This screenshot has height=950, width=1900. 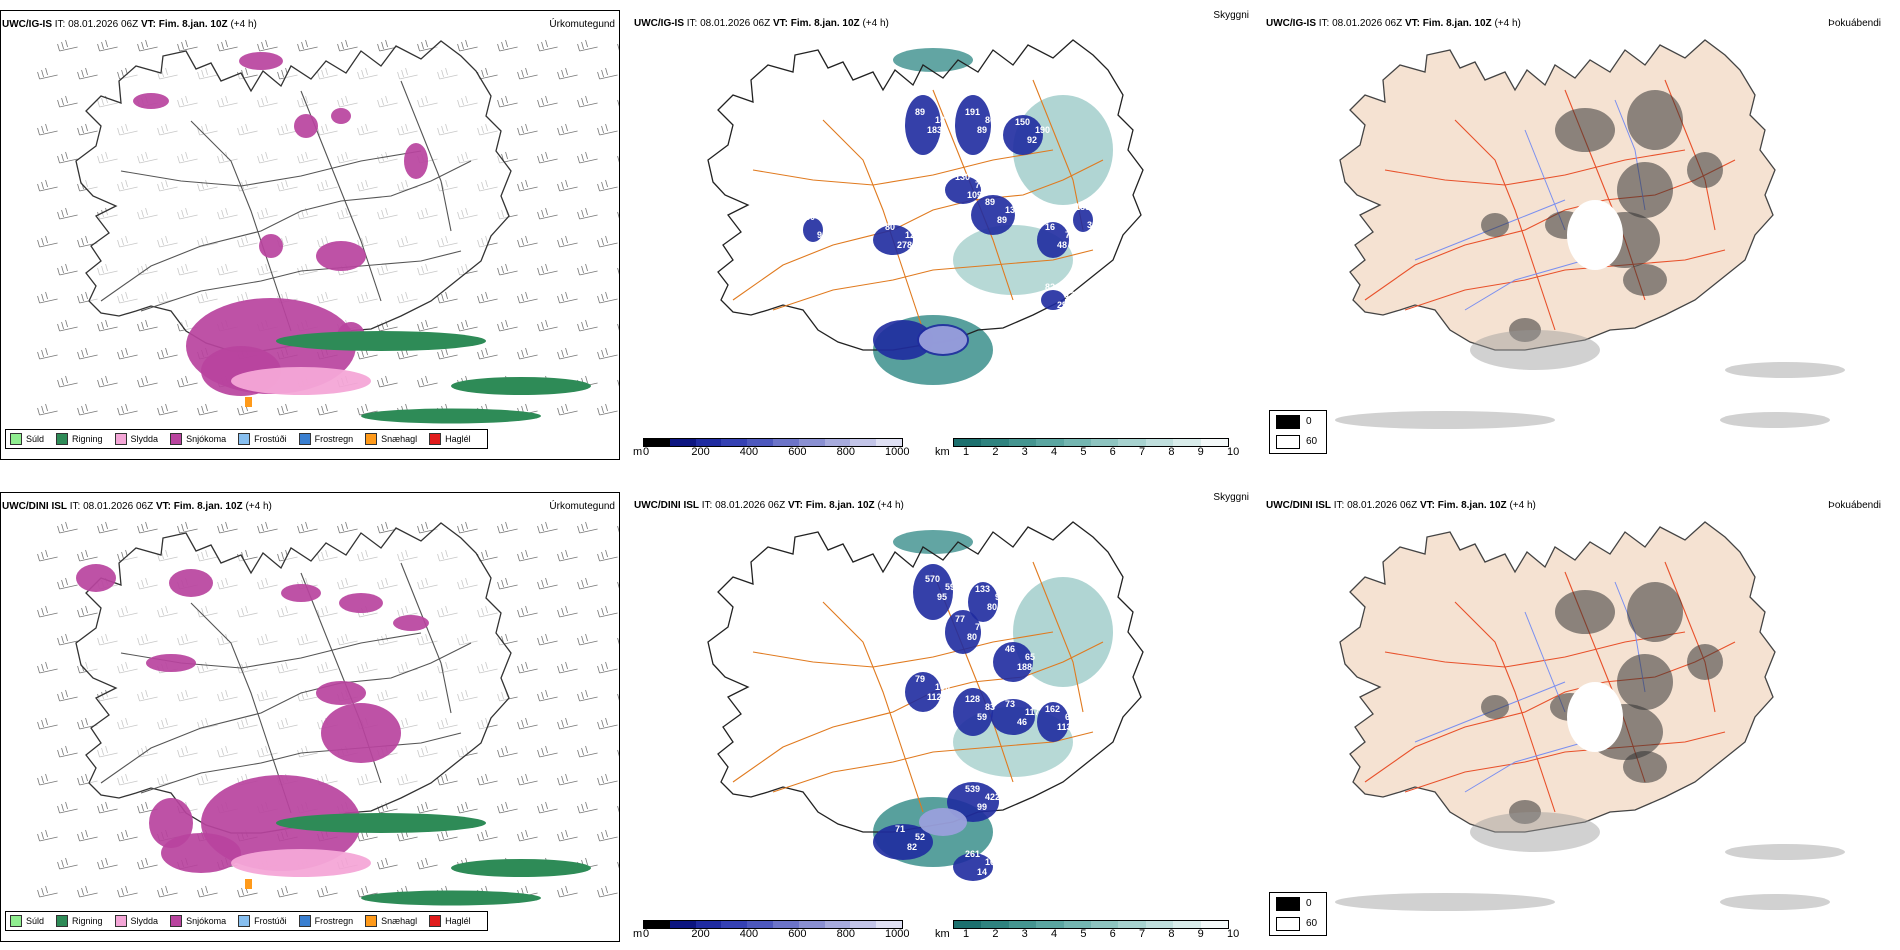 What do you see at coordinates (1052, 709) in the screenshot?
I see `ceiling-label: 162` at bounding box center [1052, 709].